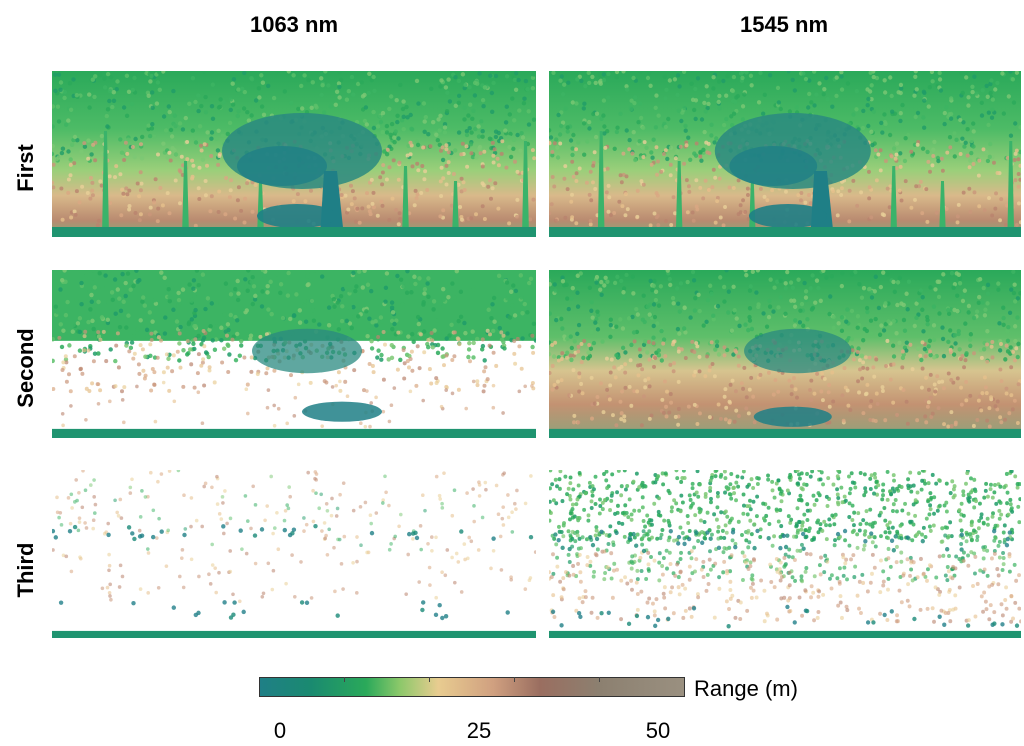  Describe the element at coordinates (658, 730) in the screenshot. I see `colorbar-tick-label-50: 50` at that location.